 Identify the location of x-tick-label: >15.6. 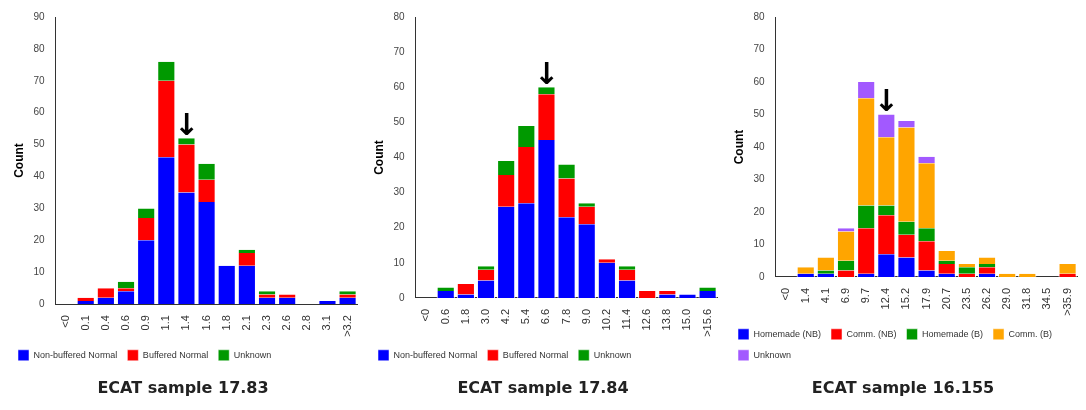
(706, 322).